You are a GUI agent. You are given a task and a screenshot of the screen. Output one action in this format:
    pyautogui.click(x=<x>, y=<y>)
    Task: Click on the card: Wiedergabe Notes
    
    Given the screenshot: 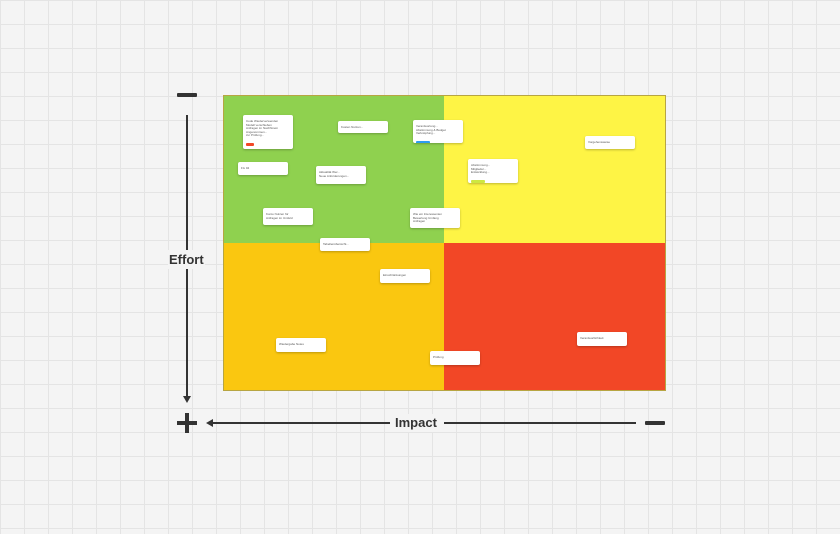 What is the action you would take?
    pyautogui.click(x=301, y=345)
    